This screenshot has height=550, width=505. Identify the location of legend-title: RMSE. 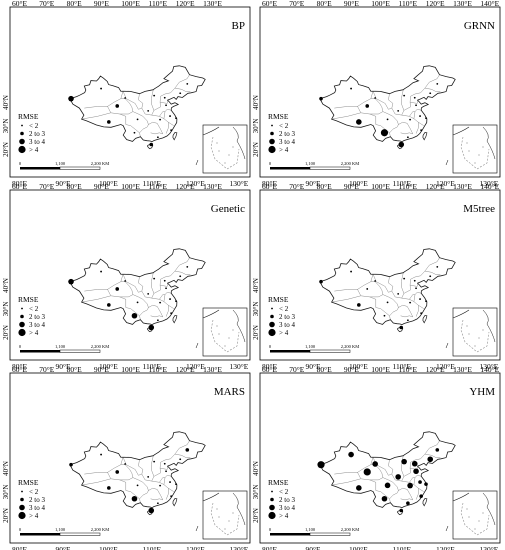
(278, 482).